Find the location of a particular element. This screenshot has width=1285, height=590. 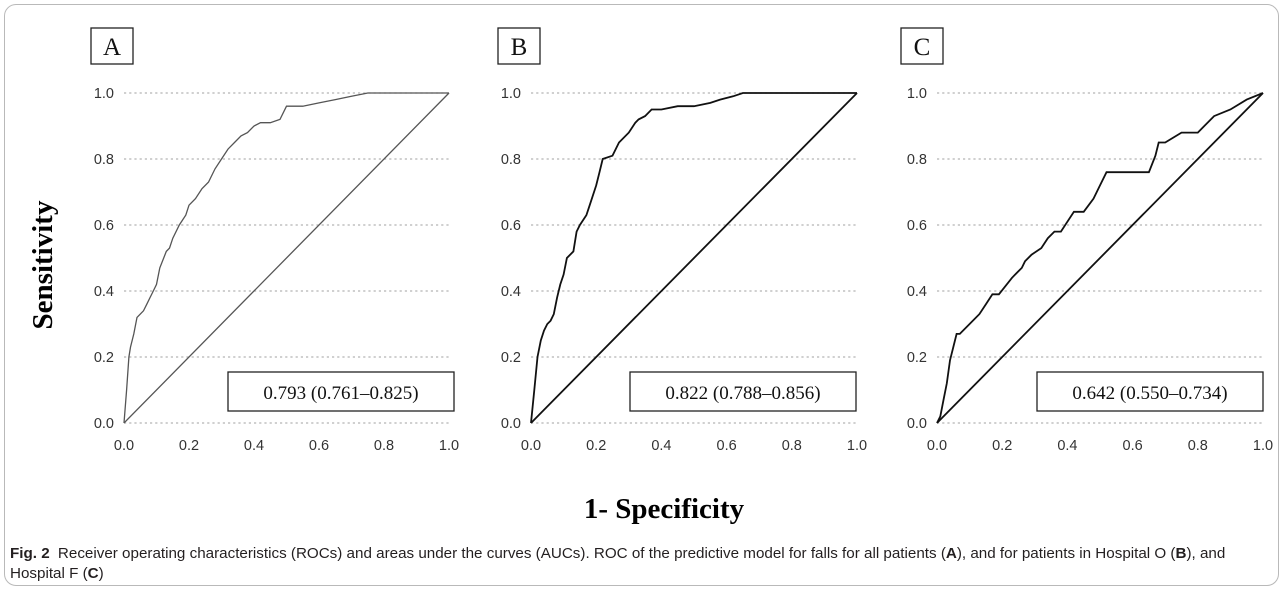

figure-label: Fig. 2 is located at coordinates (30, 553).